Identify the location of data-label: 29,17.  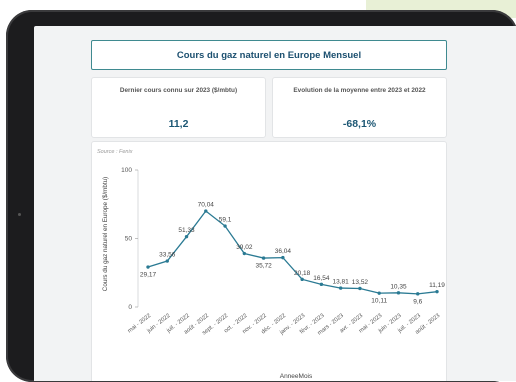
(148, 275).